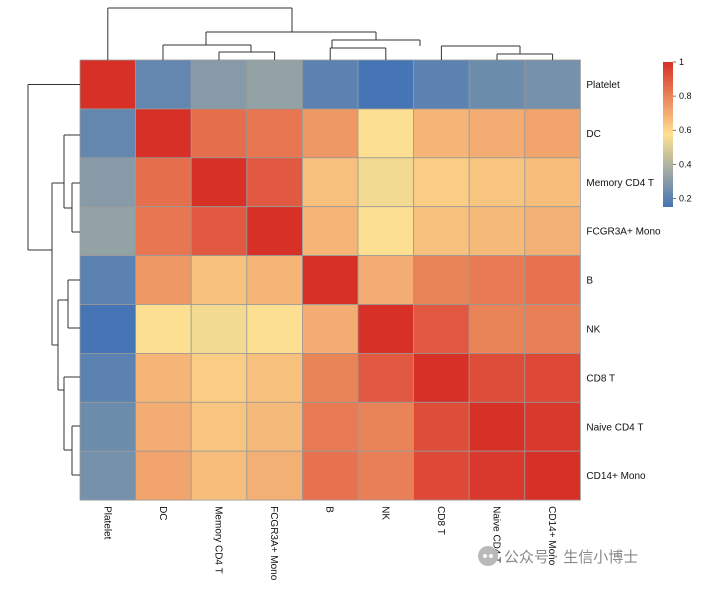  What do you see at coordinates (589, 281) in the screenshot?
I see `row-label: B` at bounding box center [589, 281].